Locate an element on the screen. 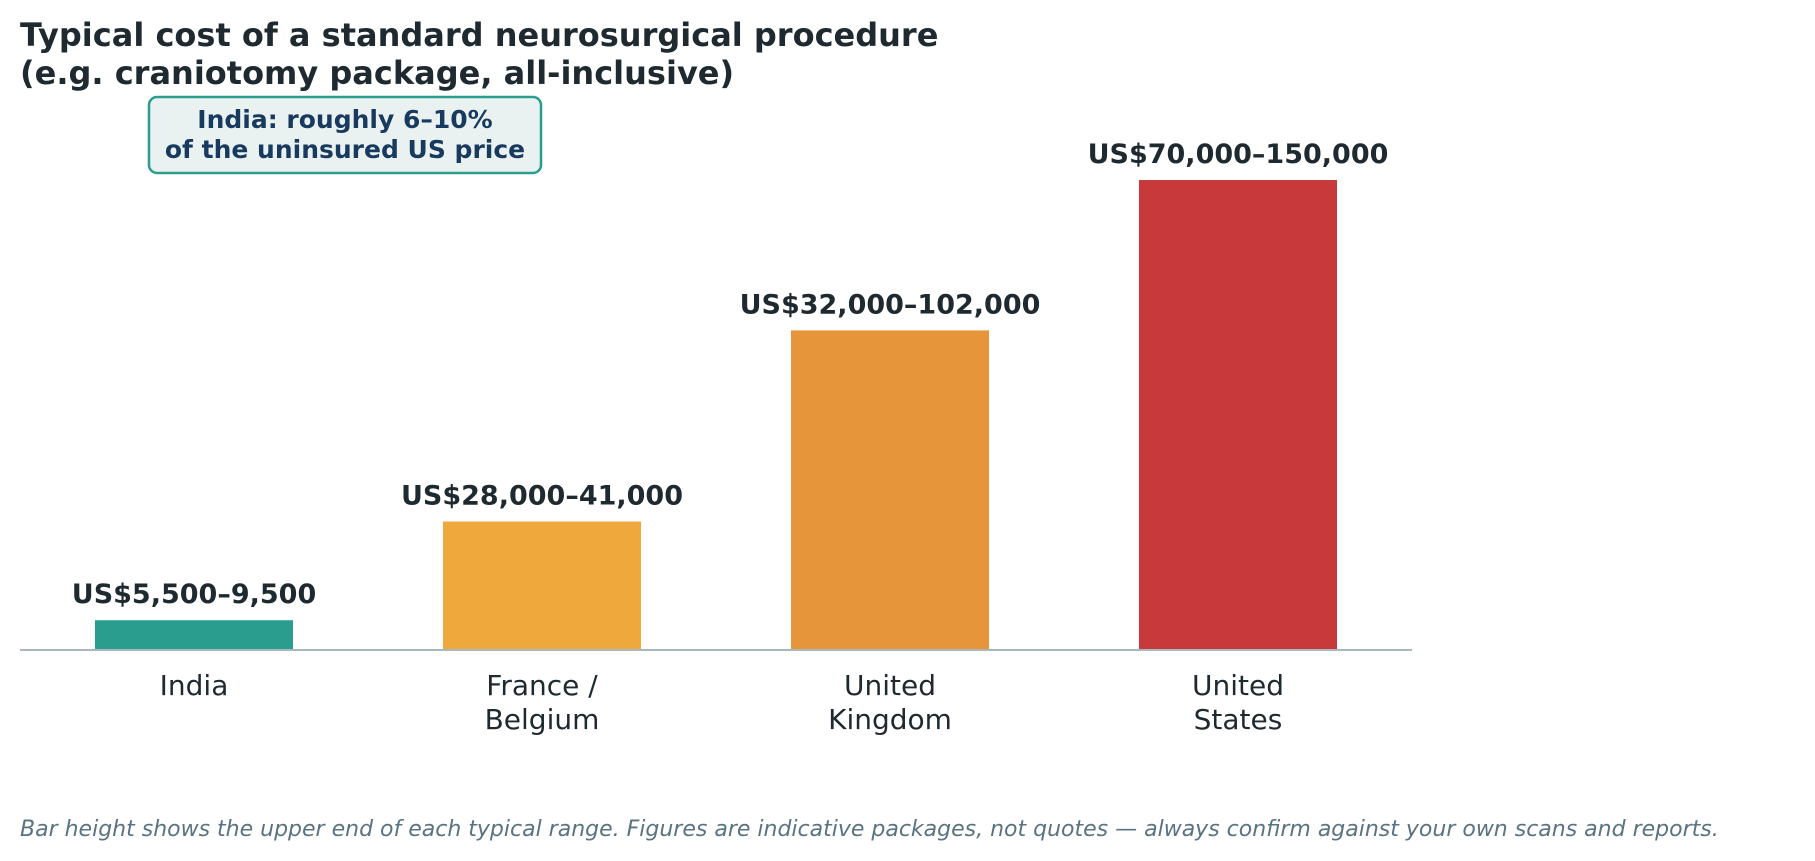  x-tick-label-1-line-2: Belgium is located at coordinates (542, 719).